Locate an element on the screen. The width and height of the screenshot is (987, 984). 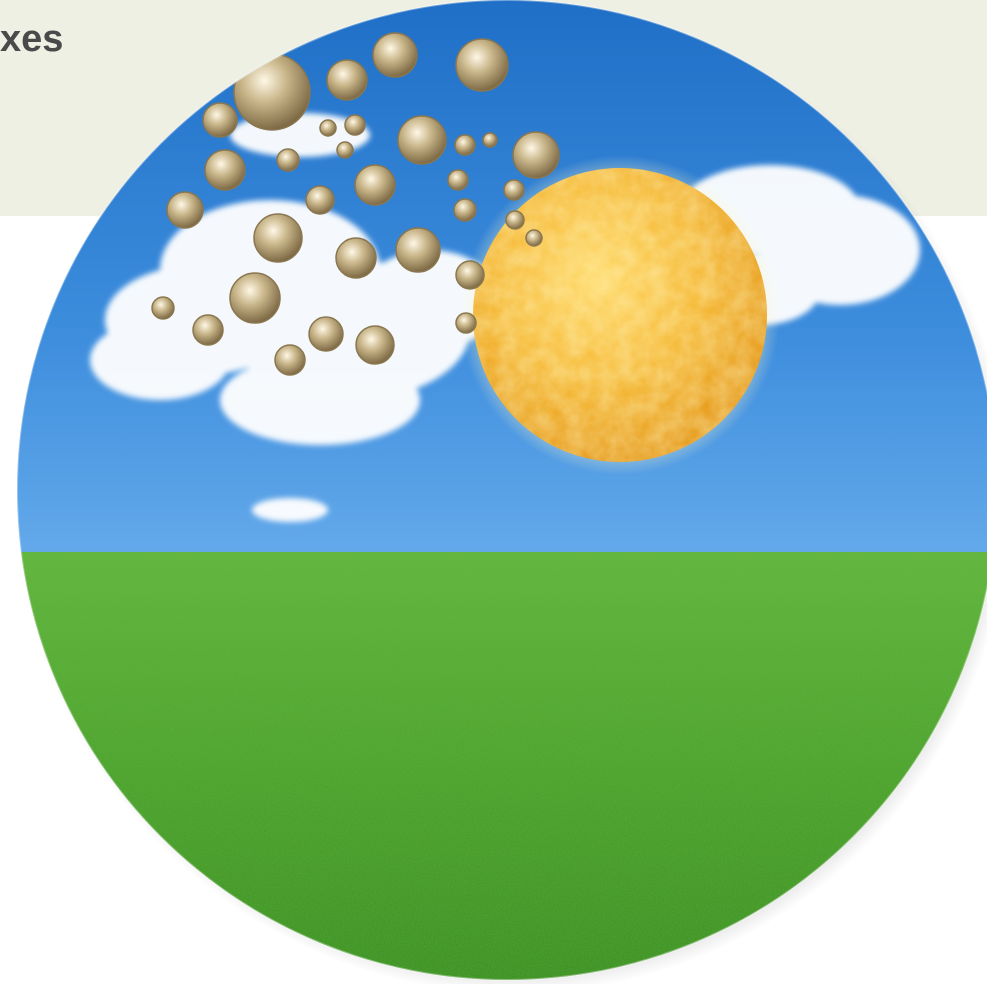
pollen-bubbles is located at coordinates (355, 204).